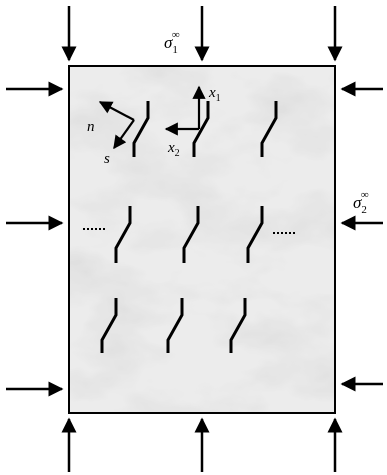 This screenshot has width=387, height=475. Describe the element at coordinates (172, 42) in the screenshot. I see `sigma1-label: σ1∞` at that location.